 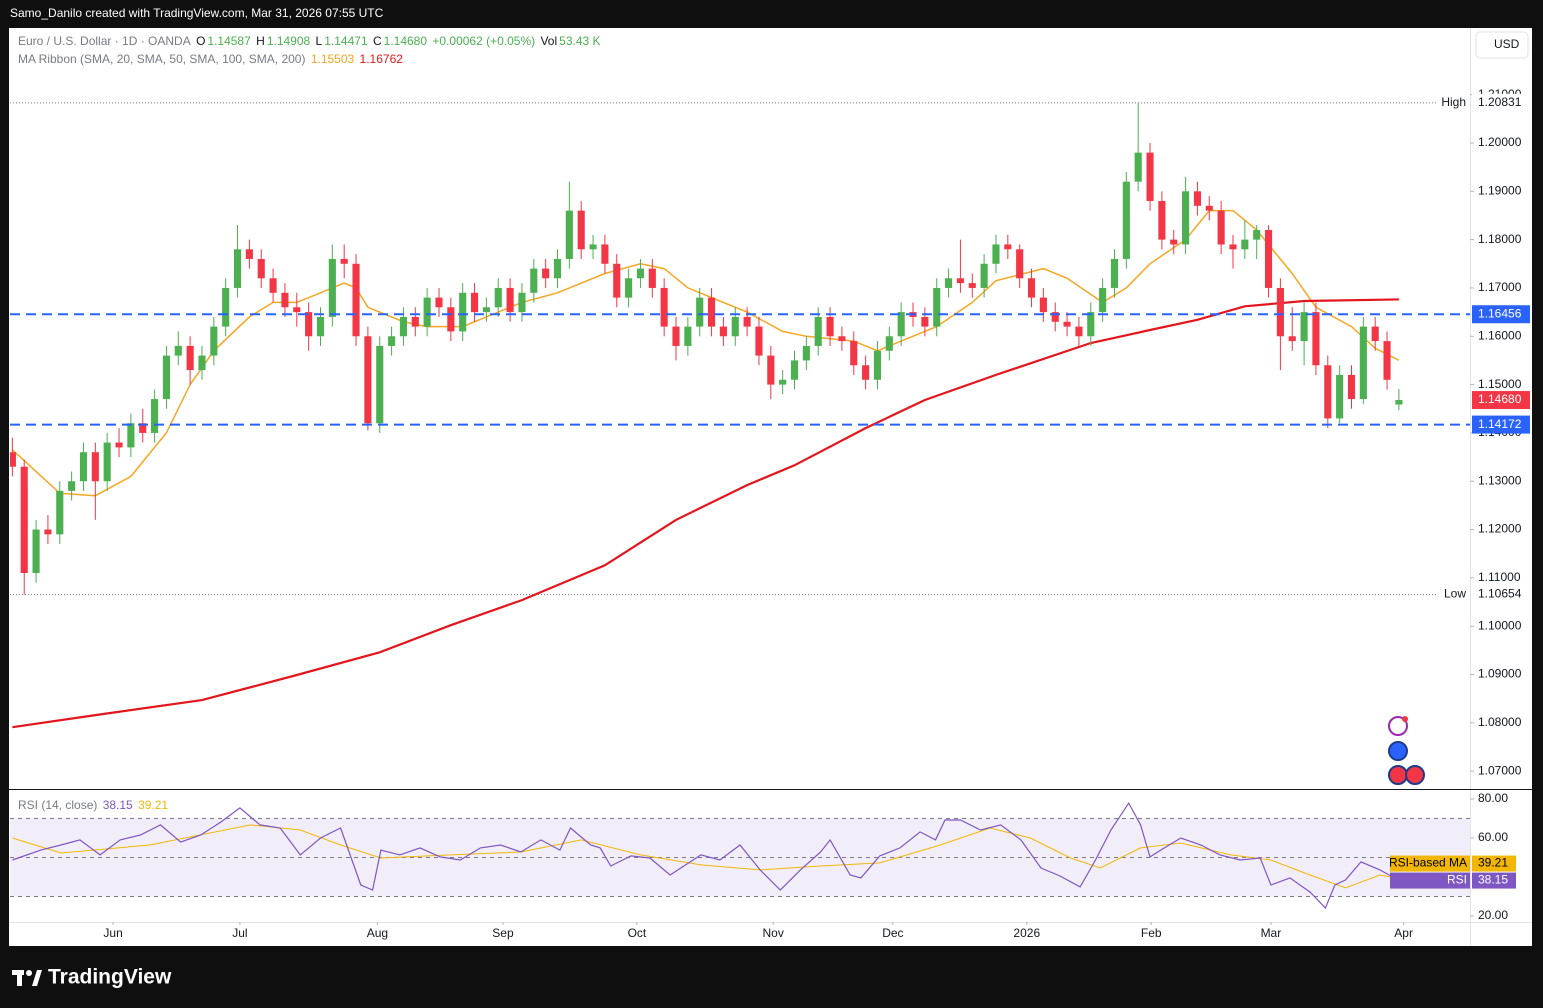 What do you see at coordinates (1500, 722) in the screenshot?
I see `y-tick-label: 1.08000` at bounding box center [1500, 722].